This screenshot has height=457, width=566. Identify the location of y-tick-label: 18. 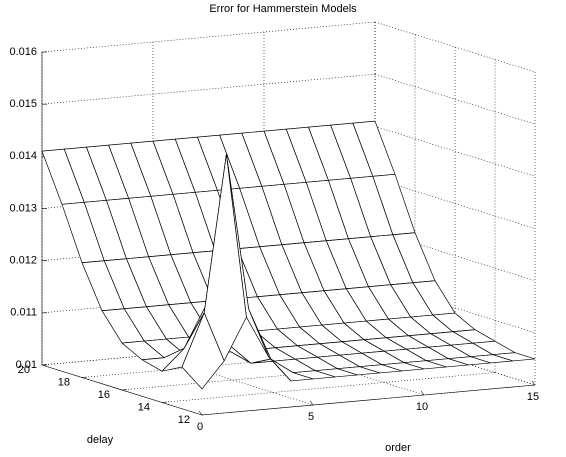
(64, 382).